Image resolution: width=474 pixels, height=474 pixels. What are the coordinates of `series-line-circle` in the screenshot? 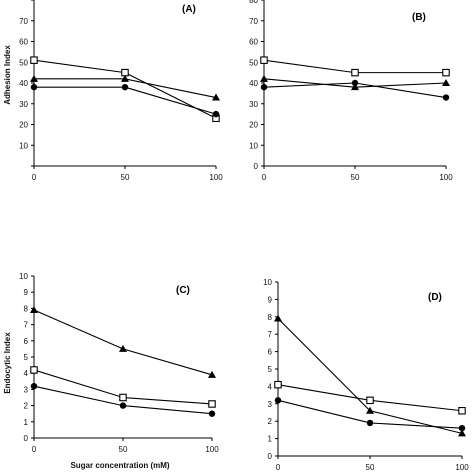 It's located at (125, 100).